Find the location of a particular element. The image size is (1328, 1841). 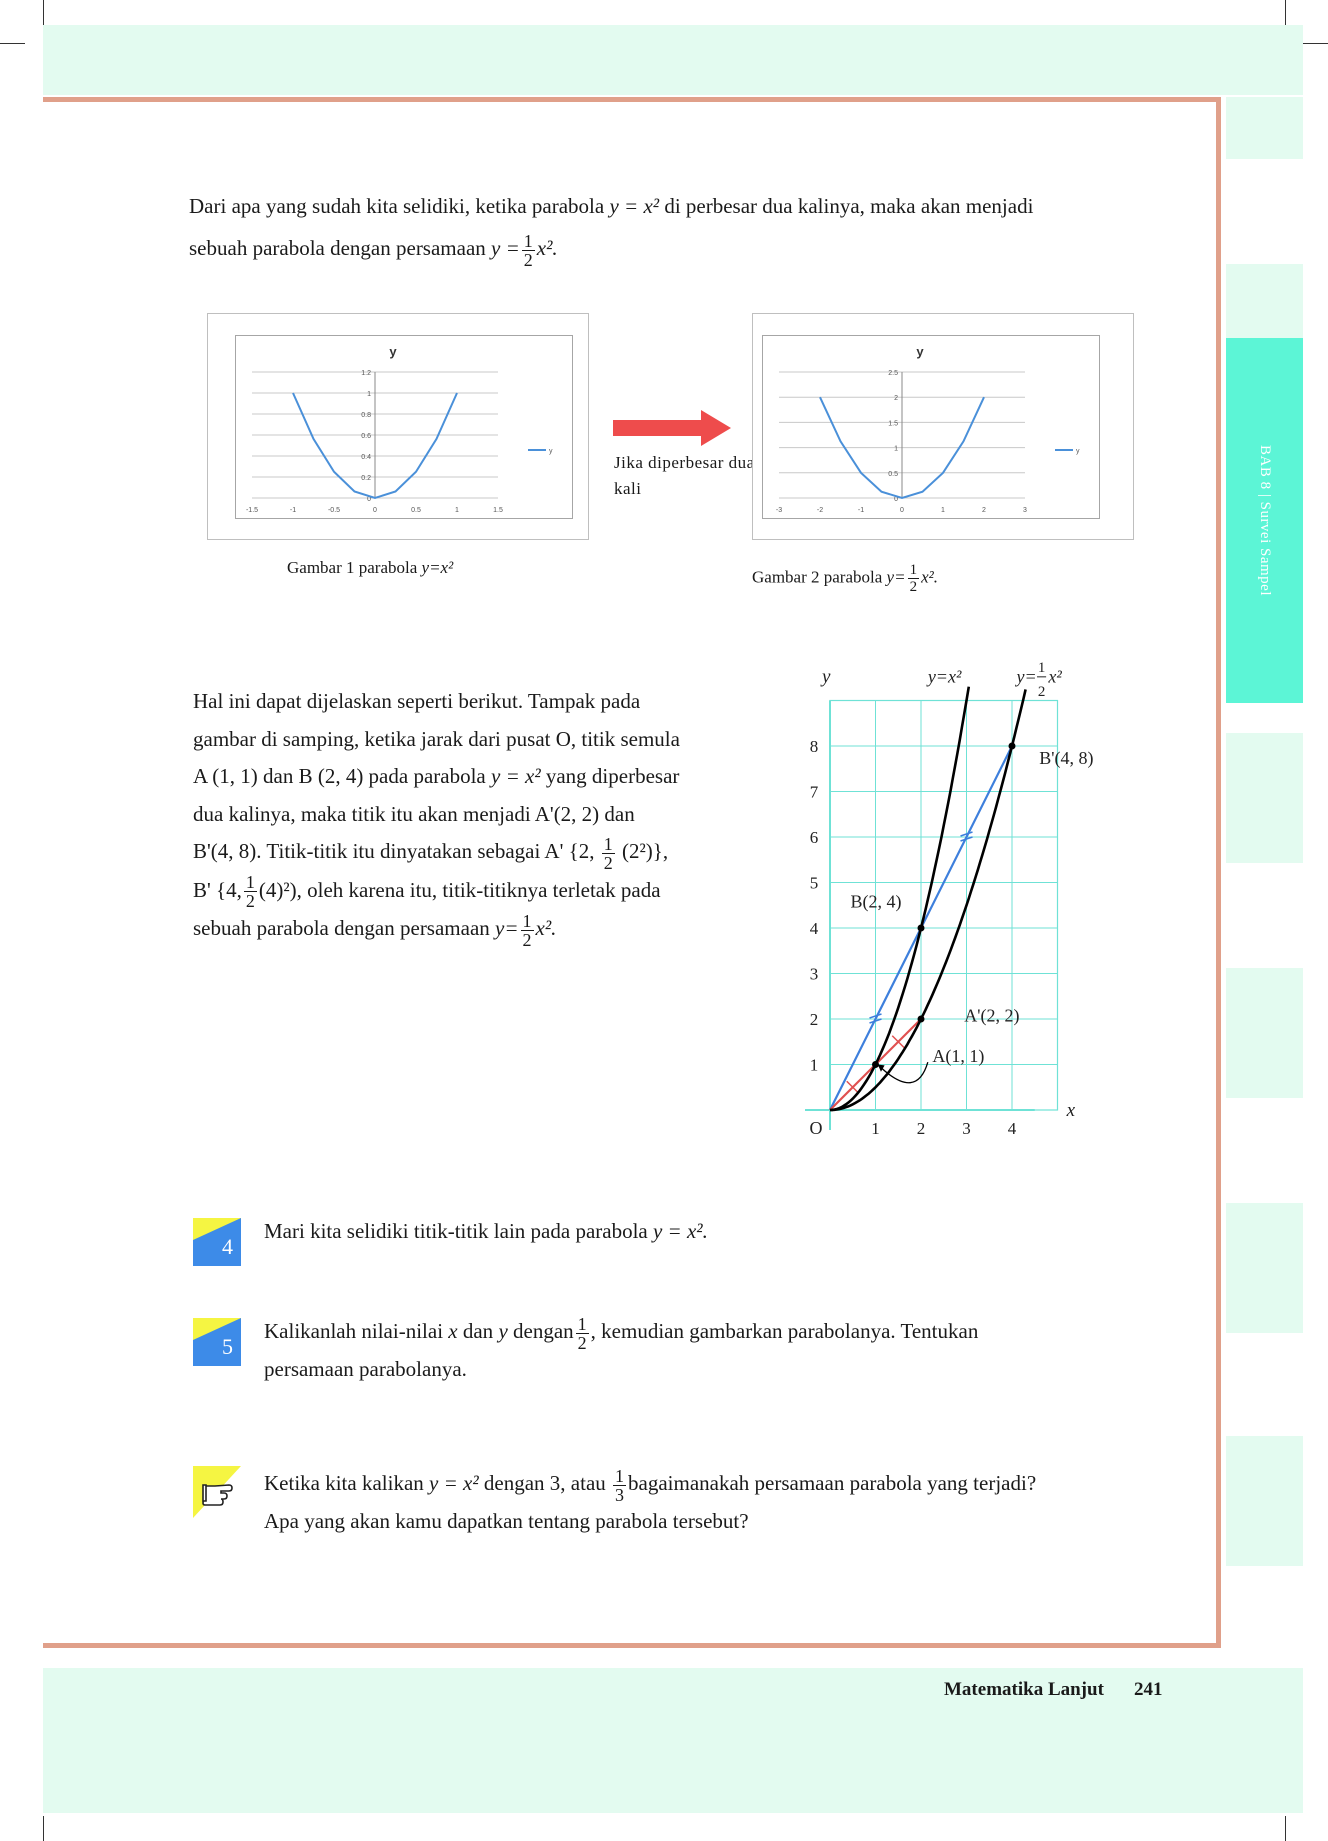

point-label: B(2, 4) is located at coordinates (875, 902).